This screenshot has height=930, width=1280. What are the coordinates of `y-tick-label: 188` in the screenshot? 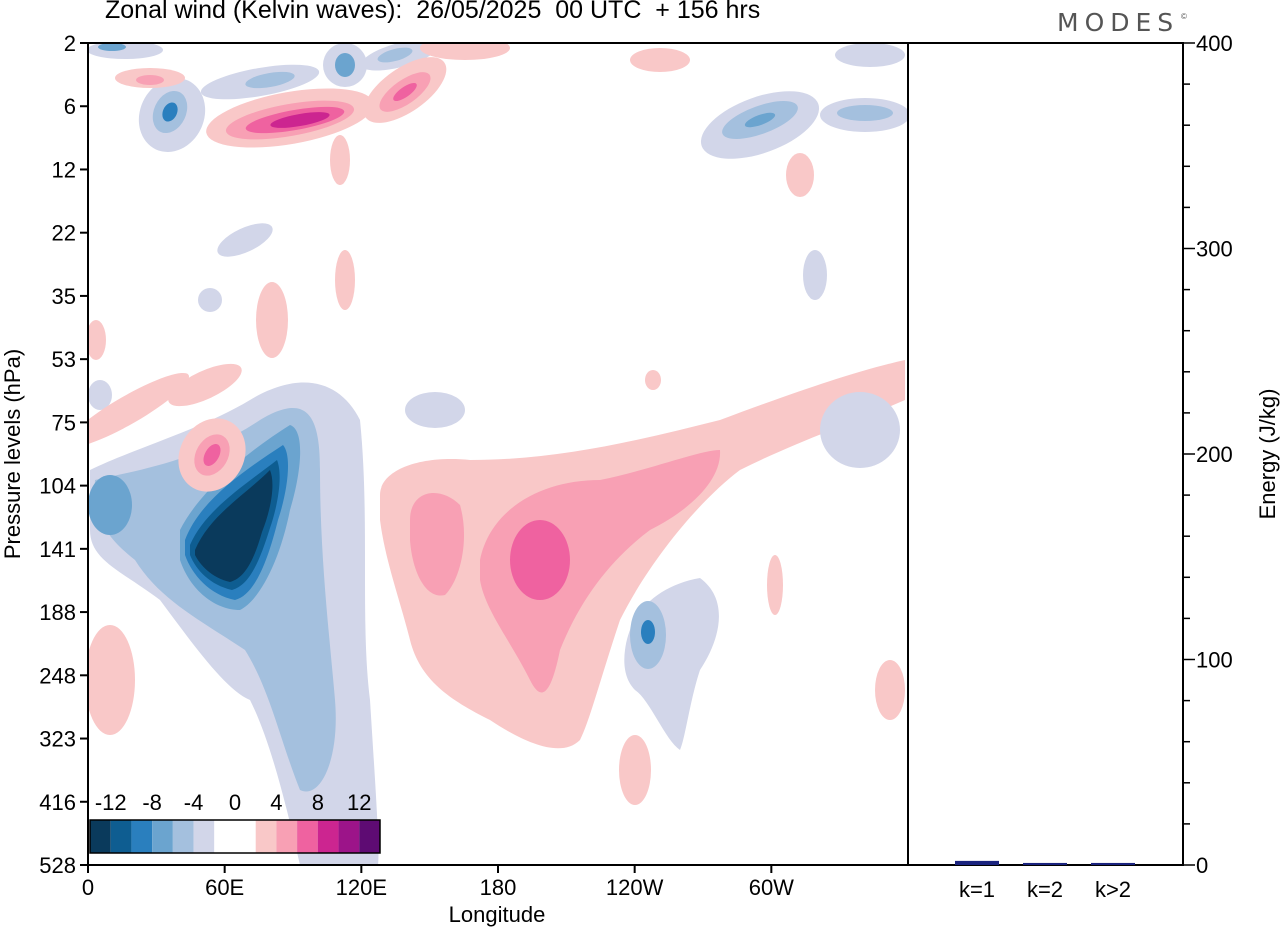 It's located at (57, 612).